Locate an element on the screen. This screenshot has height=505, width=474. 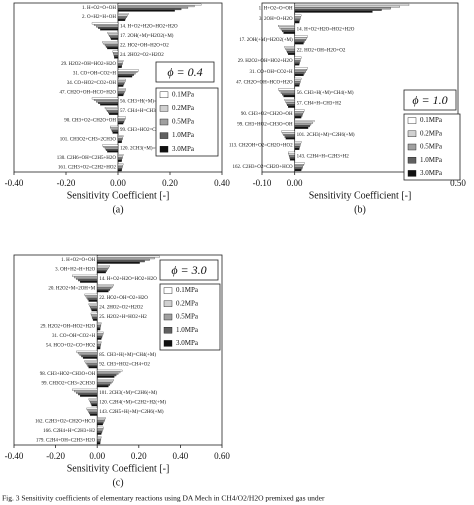
category-label: 113. CH2OH+O2=CH2O+HO2 is located at coordinates (261, 146).